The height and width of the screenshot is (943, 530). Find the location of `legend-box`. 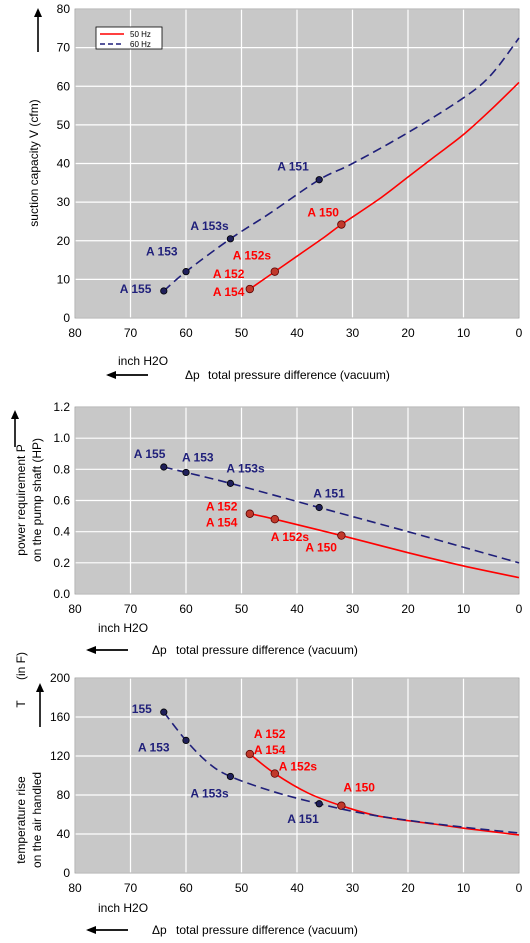

legend-box is located at coordinates (129, 38).